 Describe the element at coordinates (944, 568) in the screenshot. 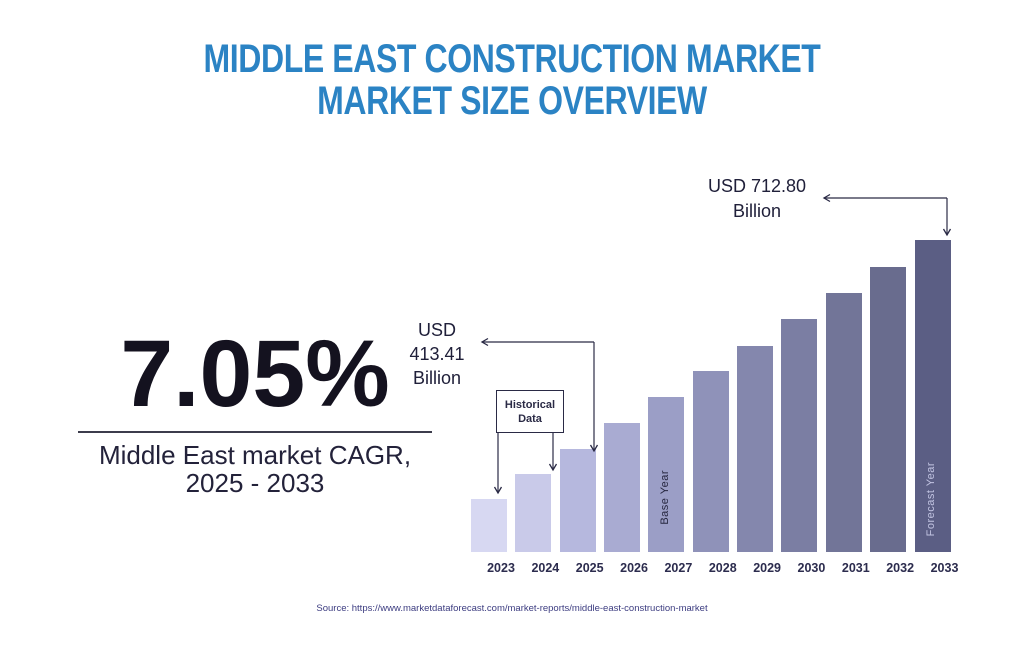

I see `axis-label-2033: 2033` at that location.